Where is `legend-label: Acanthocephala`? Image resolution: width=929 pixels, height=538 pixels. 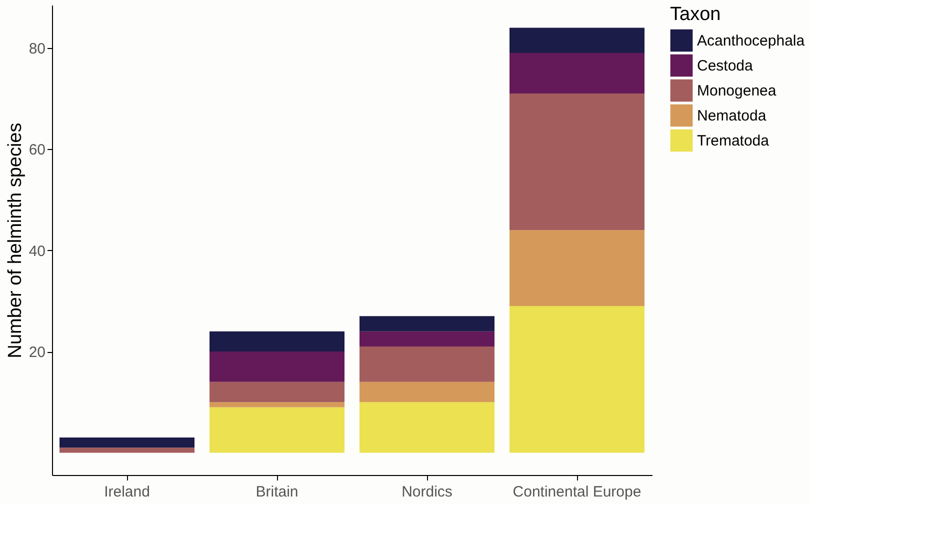 legend-label: Acanthocephala is located at coordinates (751, 41).